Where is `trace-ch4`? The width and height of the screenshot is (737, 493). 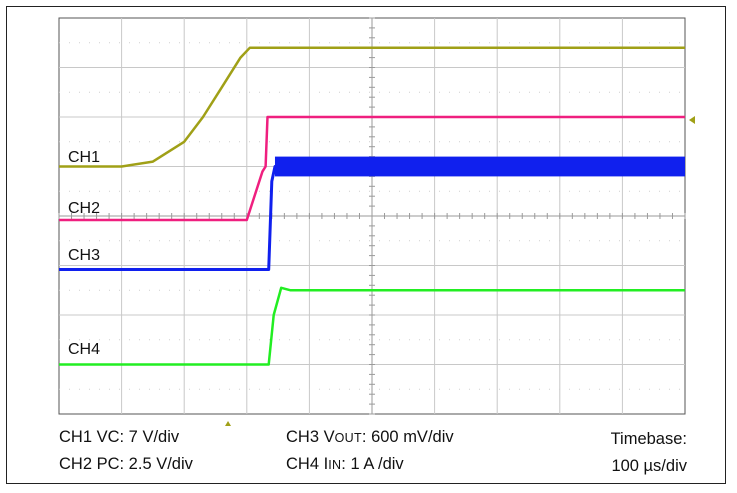
trace-ch4 is located at coordinates (372, 326).